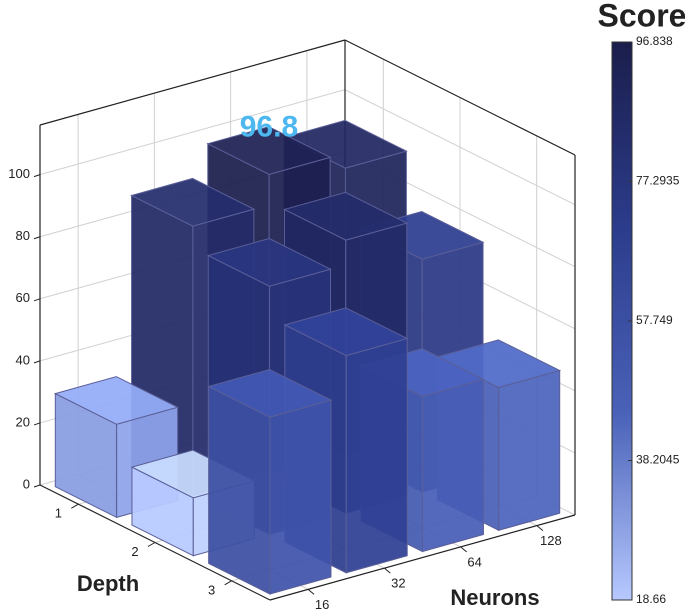 The image size is (685, 615). Describe the element at coordinates (654, 320) in the screenshot. I see `colorbar-tick-label: 57.749` at that location.